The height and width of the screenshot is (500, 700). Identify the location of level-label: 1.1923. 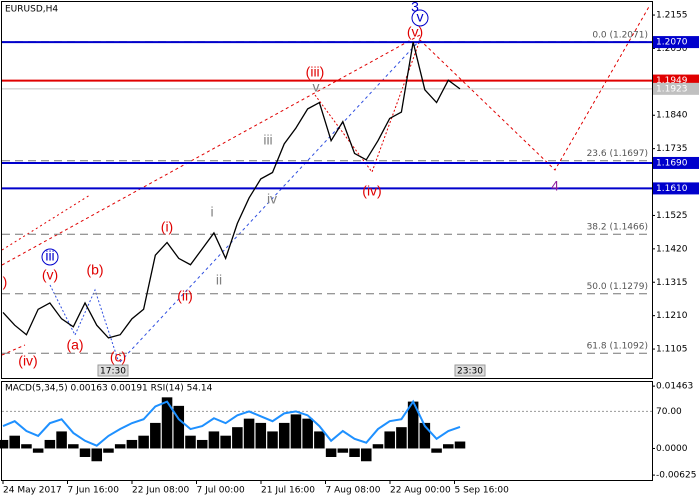
(672, 89).